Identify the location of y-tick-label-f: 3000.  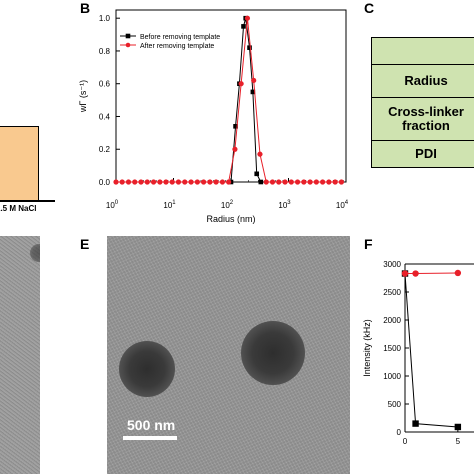
(392, 264).